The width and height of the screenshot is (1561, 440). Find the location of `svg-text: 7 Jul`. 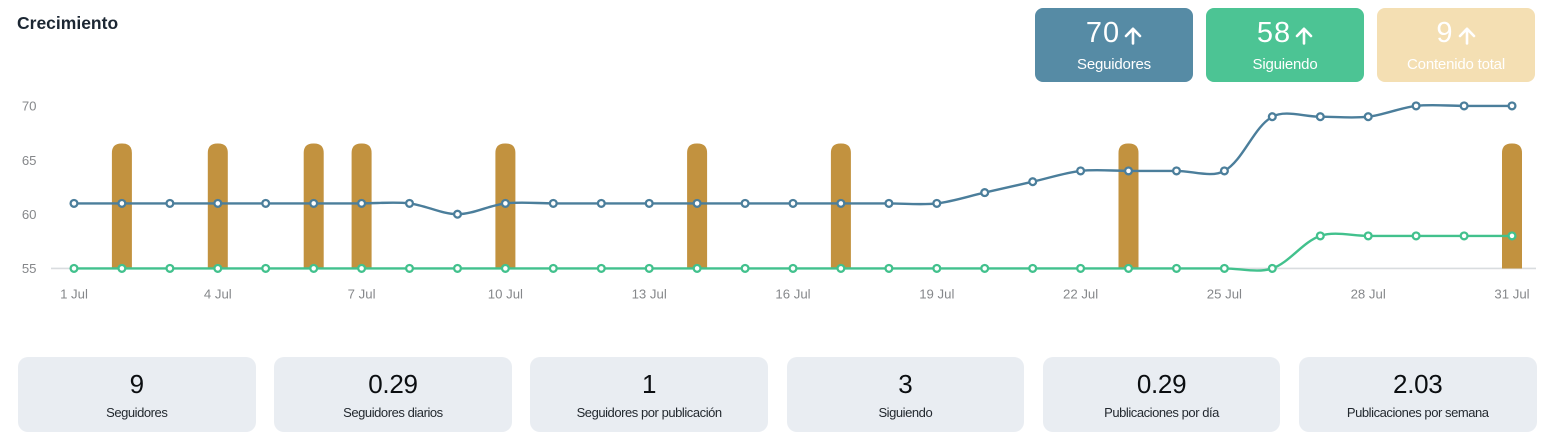

svg-text: 7 Jul is located at coordinates (362, 293).